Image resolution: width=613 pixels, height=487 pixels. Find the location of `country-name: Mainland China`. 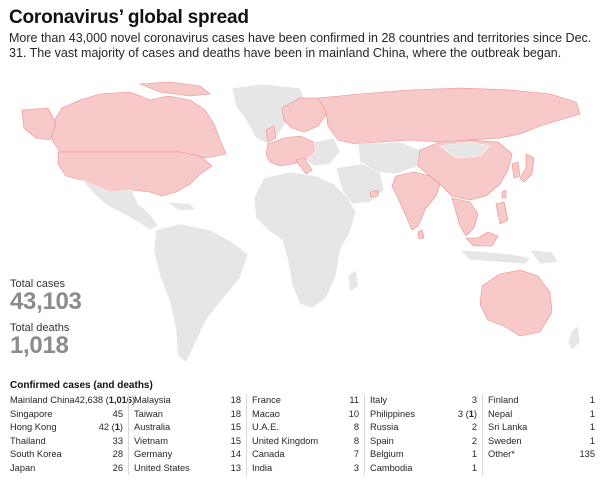

country-name: Mainland China is located at coordinates (42, 400).